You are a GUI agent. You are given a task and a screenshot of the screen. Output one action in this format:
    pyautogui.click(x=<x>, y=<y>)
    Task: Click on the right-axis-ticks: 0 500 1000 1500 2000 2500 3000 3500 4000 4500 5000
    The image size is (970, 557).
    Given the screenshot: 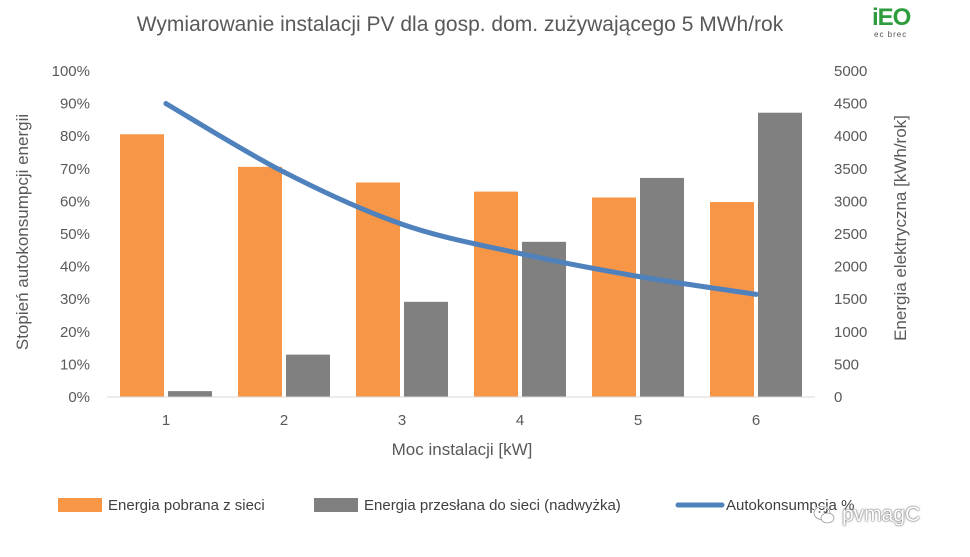 What is the action you would take?
    pyautogui.click(x=850, y=234)
    